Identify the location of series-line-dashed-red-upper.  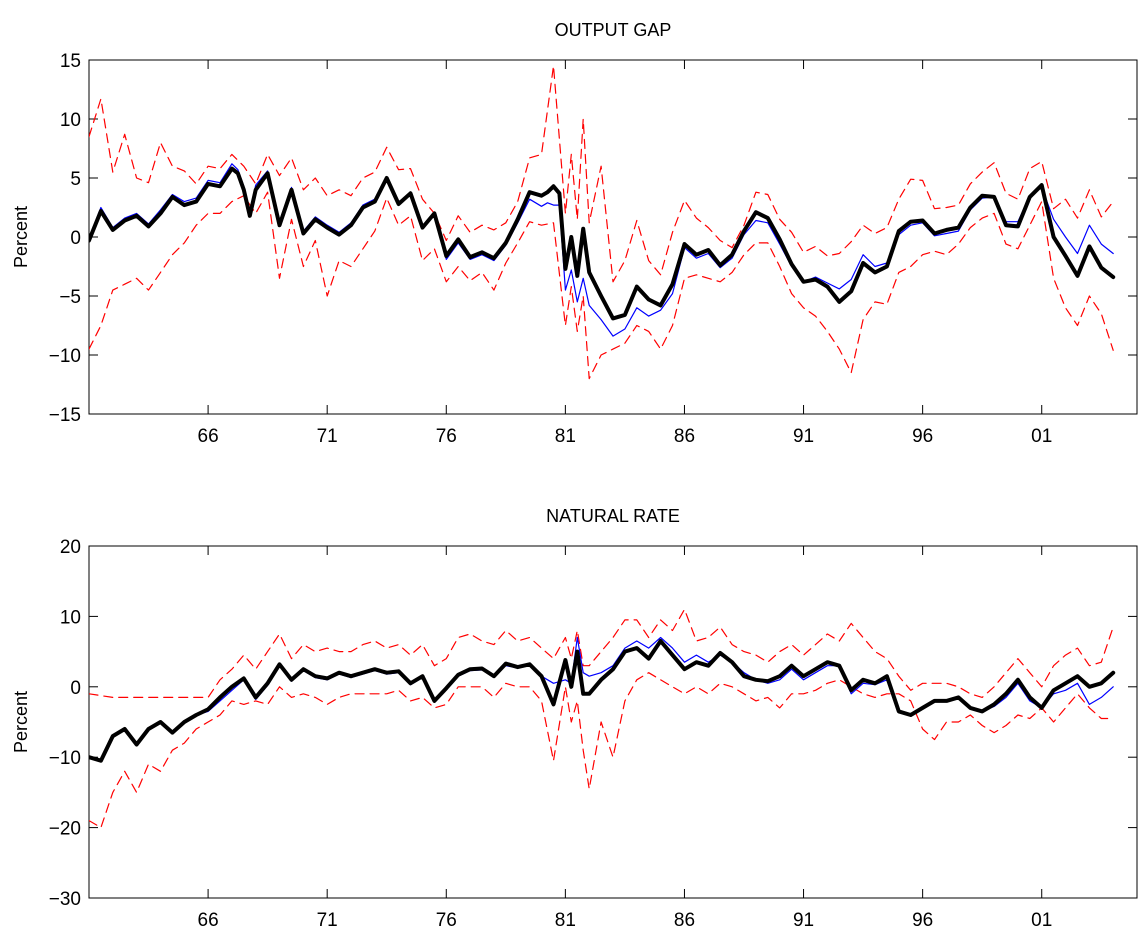
(601, 653).